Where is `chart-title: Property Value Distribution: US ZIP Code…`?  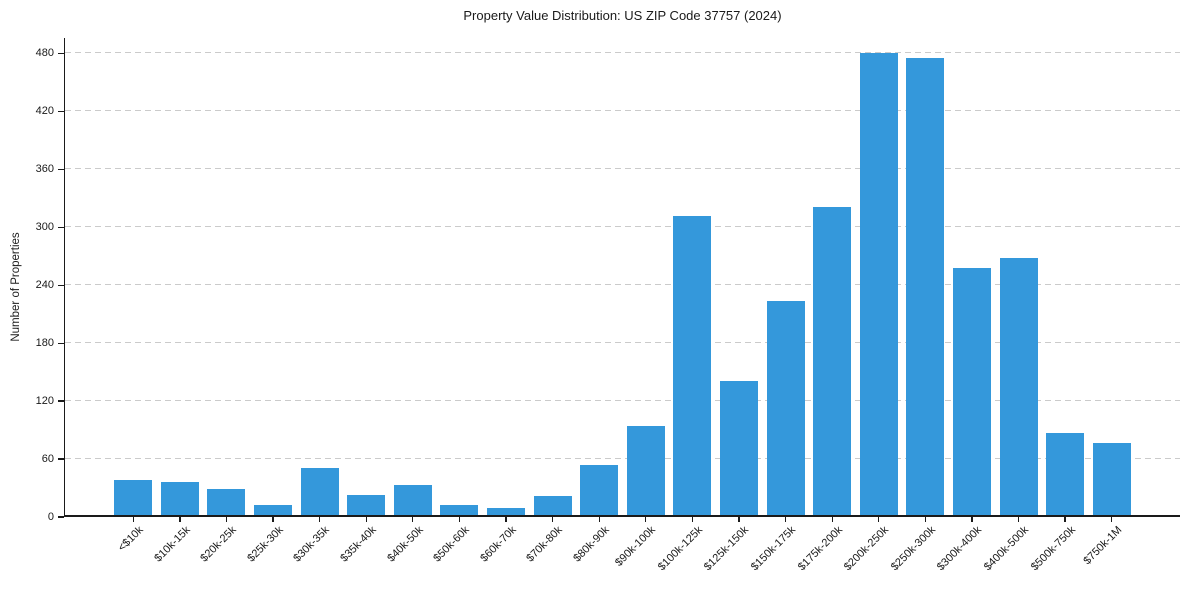
chart-title: Property Value Distribution: US ZIP Code… is located at coordinates (622, 15).